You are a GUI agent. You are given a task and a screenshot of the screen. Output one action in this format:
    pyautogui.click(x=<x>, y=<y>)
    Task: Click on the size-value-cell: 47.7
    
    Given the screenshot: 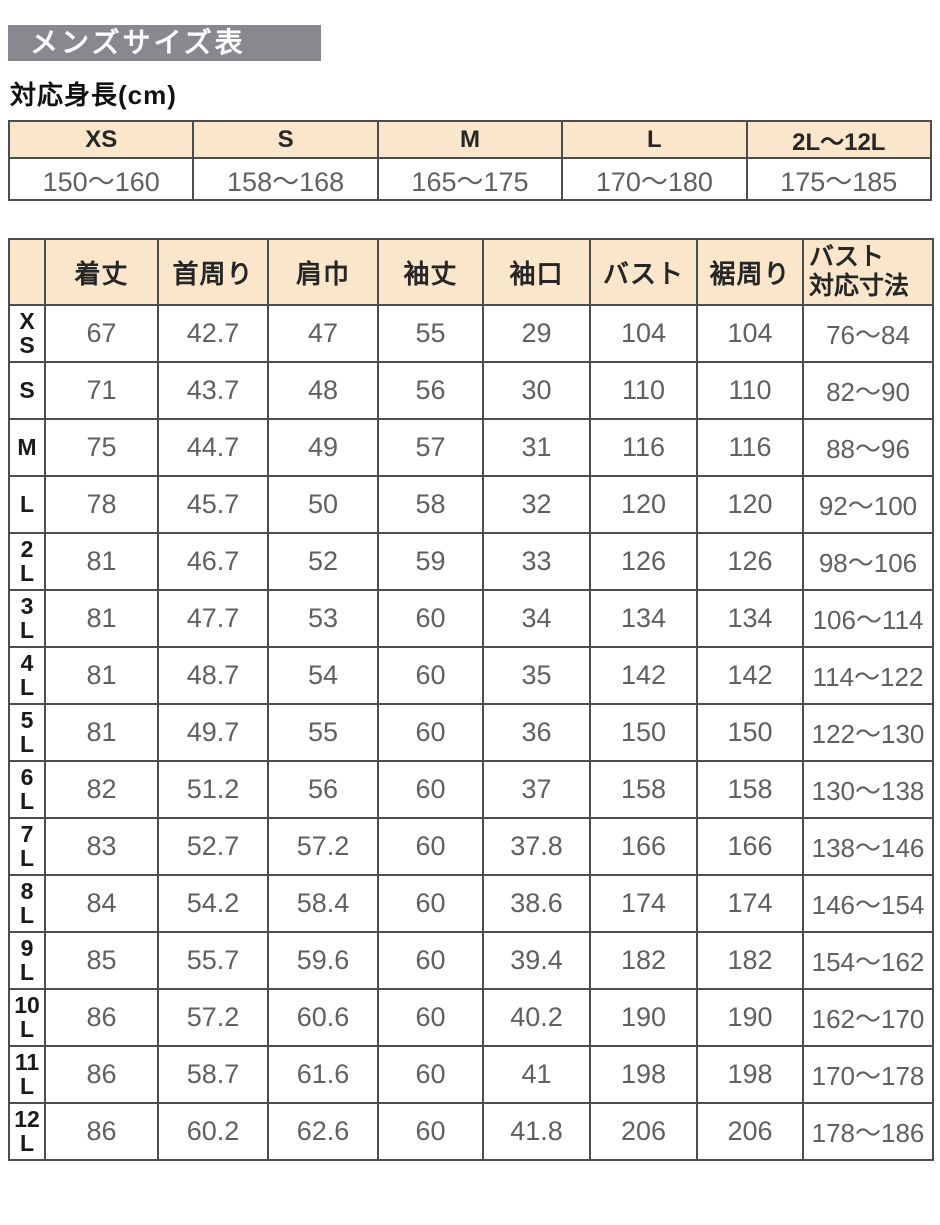 What is the action you would take?
    pyautogui.click(x=213, y=618)
    